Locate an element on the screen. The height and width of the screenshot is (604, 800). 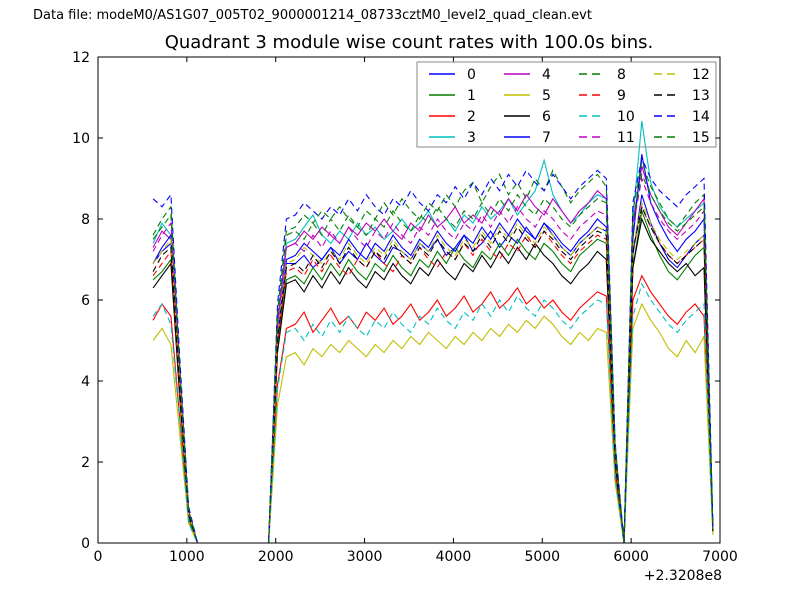
legend-label-9: 9 is located at coordinates (621, 96).